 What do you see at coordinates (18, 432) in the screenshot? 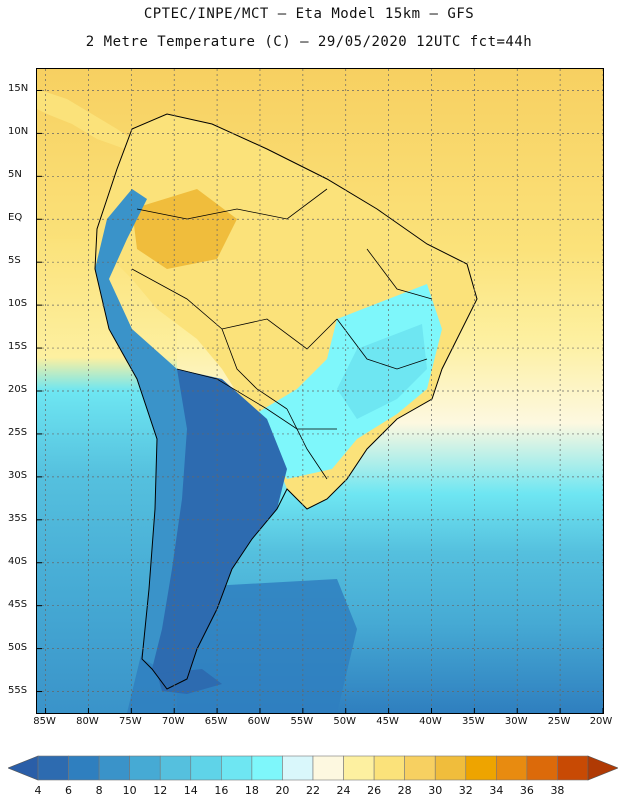
I see `lat-label: 25S` at bounding box center [18, 432].